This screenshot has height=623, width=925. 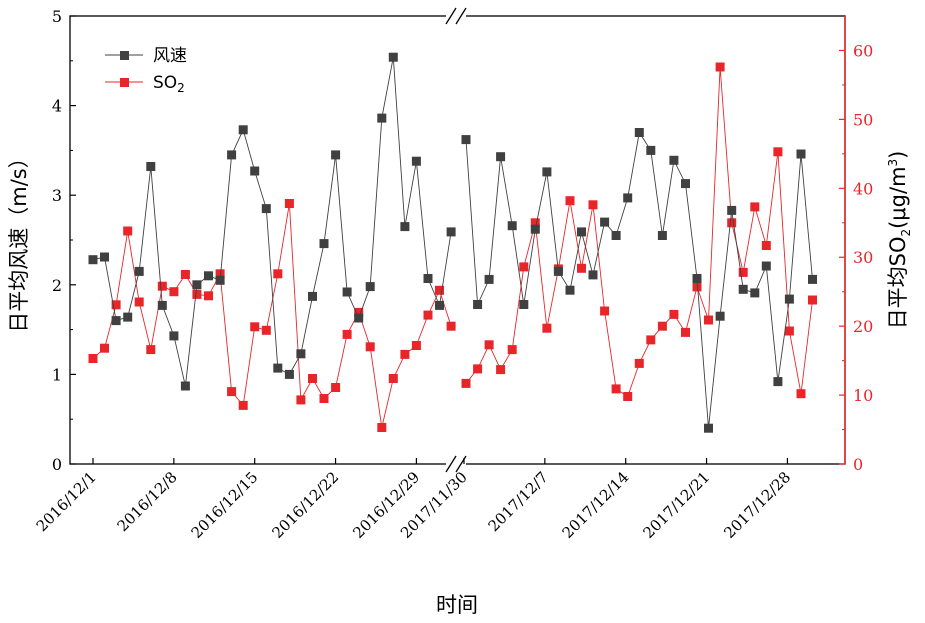 I want to click on x-tick-label: 2017/12/28, so click(x=757, y=505).